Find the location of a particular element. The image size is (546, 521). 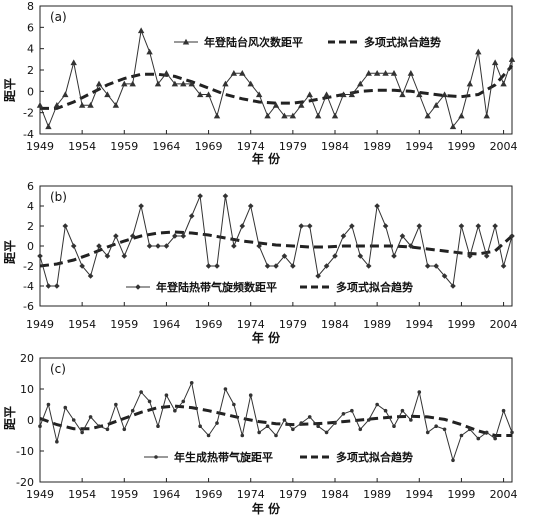

panel2-x-axis-title: 年 份 is located at coordinates (266, 337).